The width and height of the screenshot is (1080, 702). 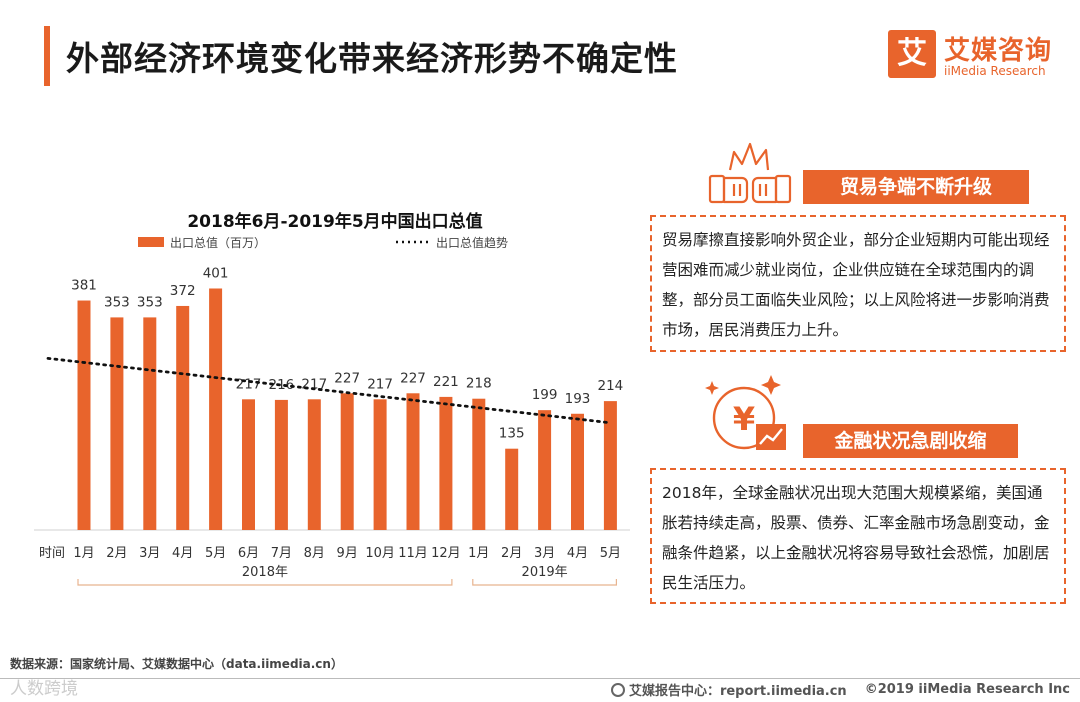 I want to click on x-tick-label: 12月, so click(x=446, y=553).